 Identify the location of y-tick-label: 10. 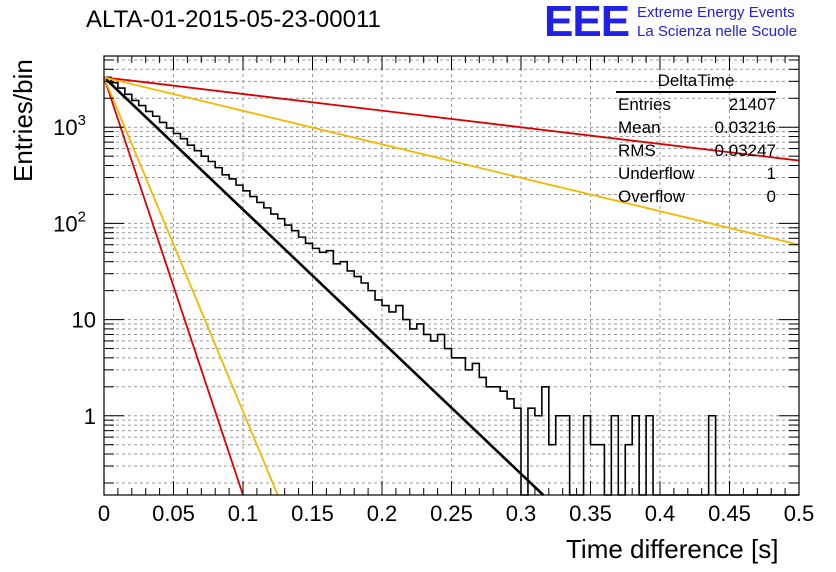
(84, 320).